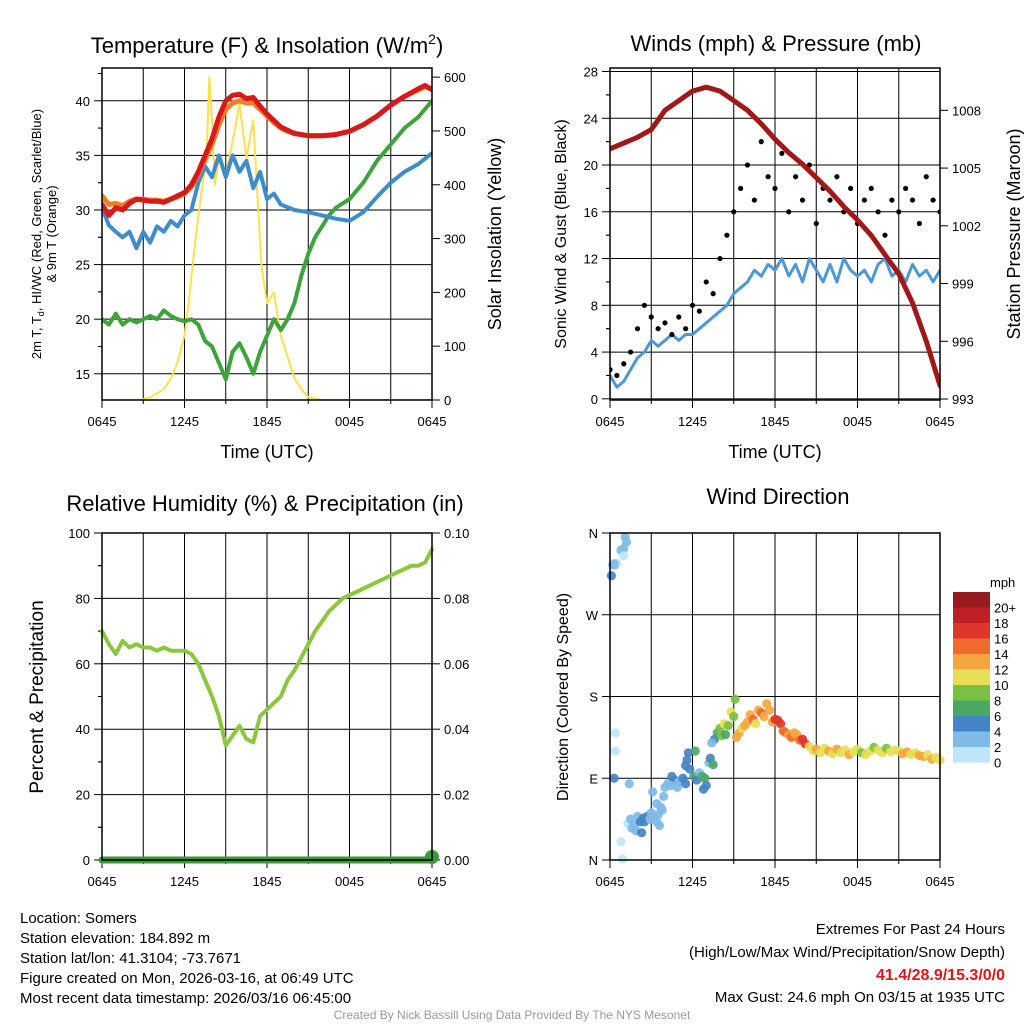  Describe the element at coordinates (266, 452) in the screenshot. I see `temperature-x-label: Time (UTC)` at that location.